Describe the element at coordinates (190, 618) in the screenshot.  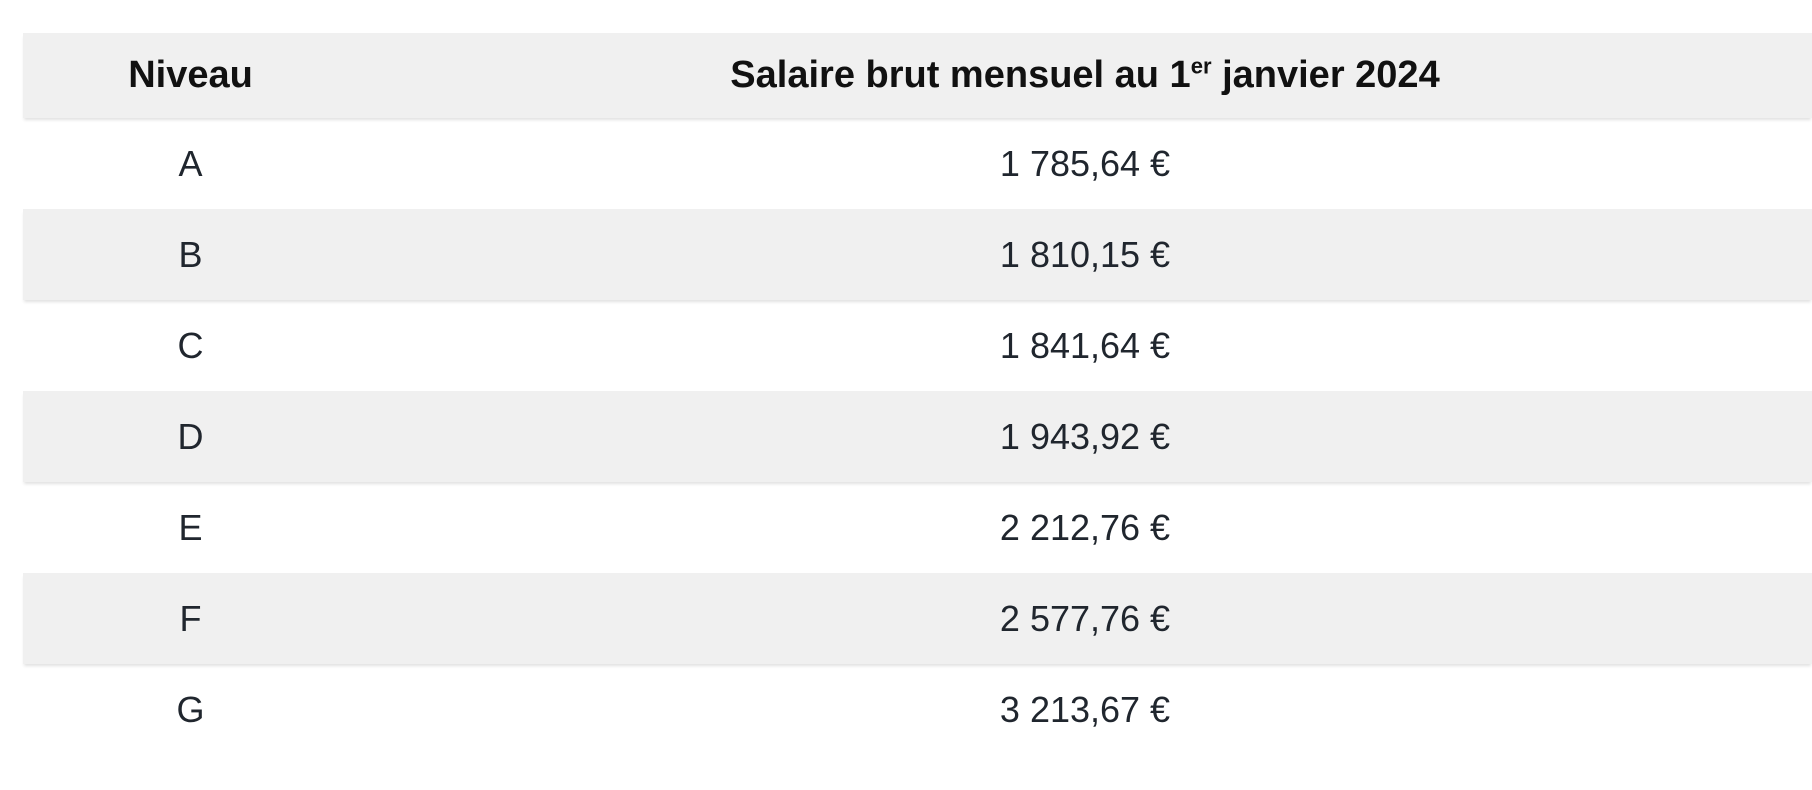
I see `niveau-cell: F` at that location.